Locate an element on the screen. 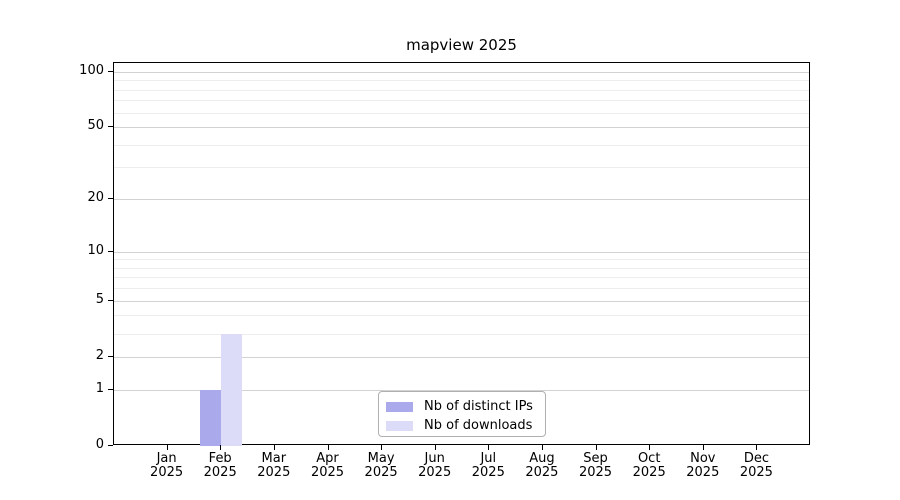 The width and height of the screenshot is (900, 500). legend-swatch-distinct-ips is located at coordinates (399, 406).